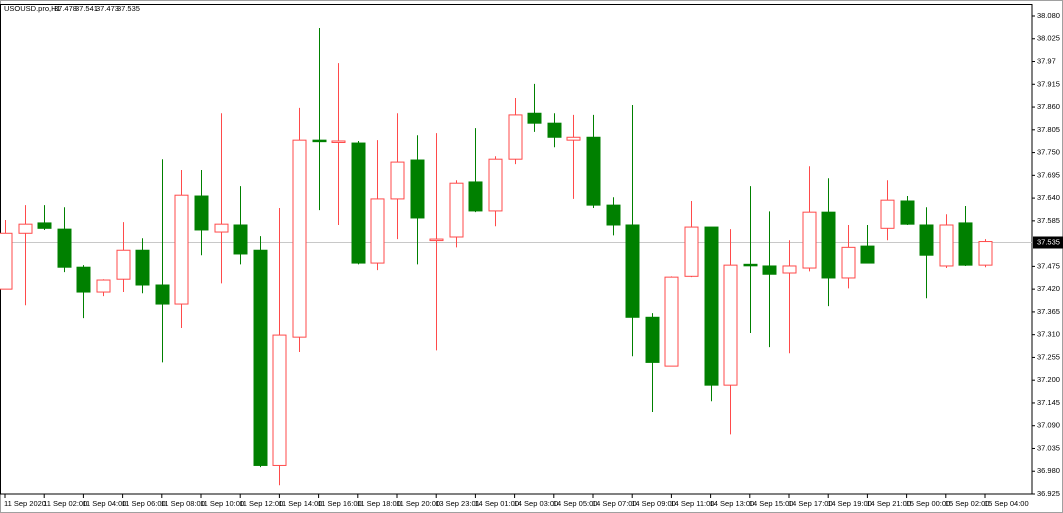  Describe the element at coordinates (653, 503) in the screenshot. I see `x-tick-label: 14 Sep 09:00` at that location.